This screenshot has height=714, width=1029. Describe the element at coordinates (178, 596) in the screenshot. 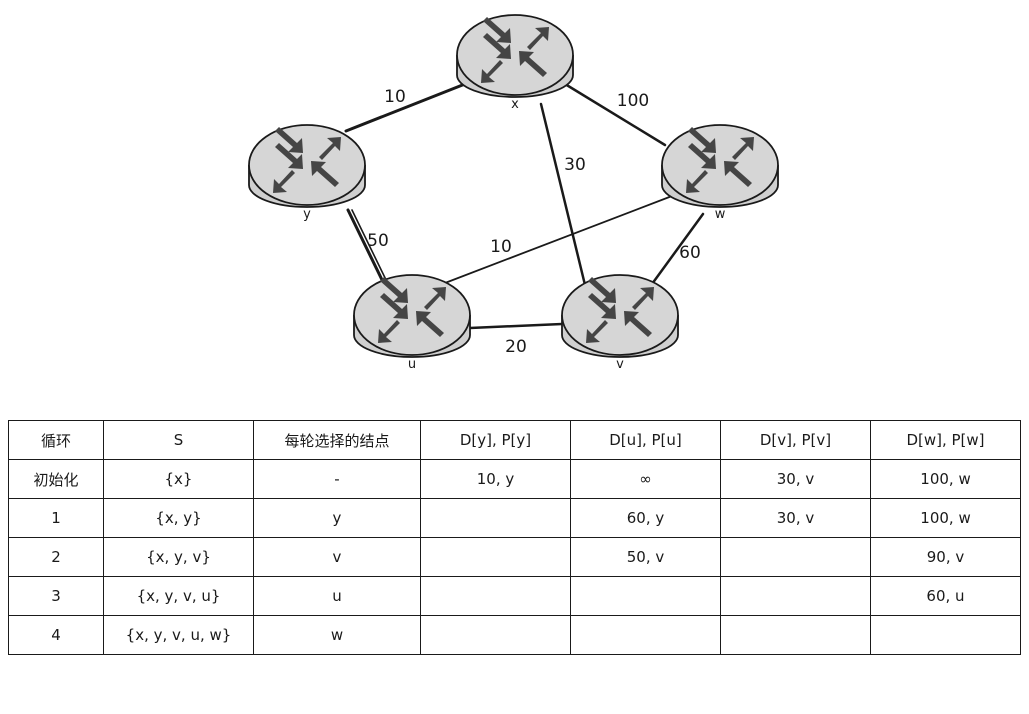

I see `table-cell: {x, y, v, u}` at that location.